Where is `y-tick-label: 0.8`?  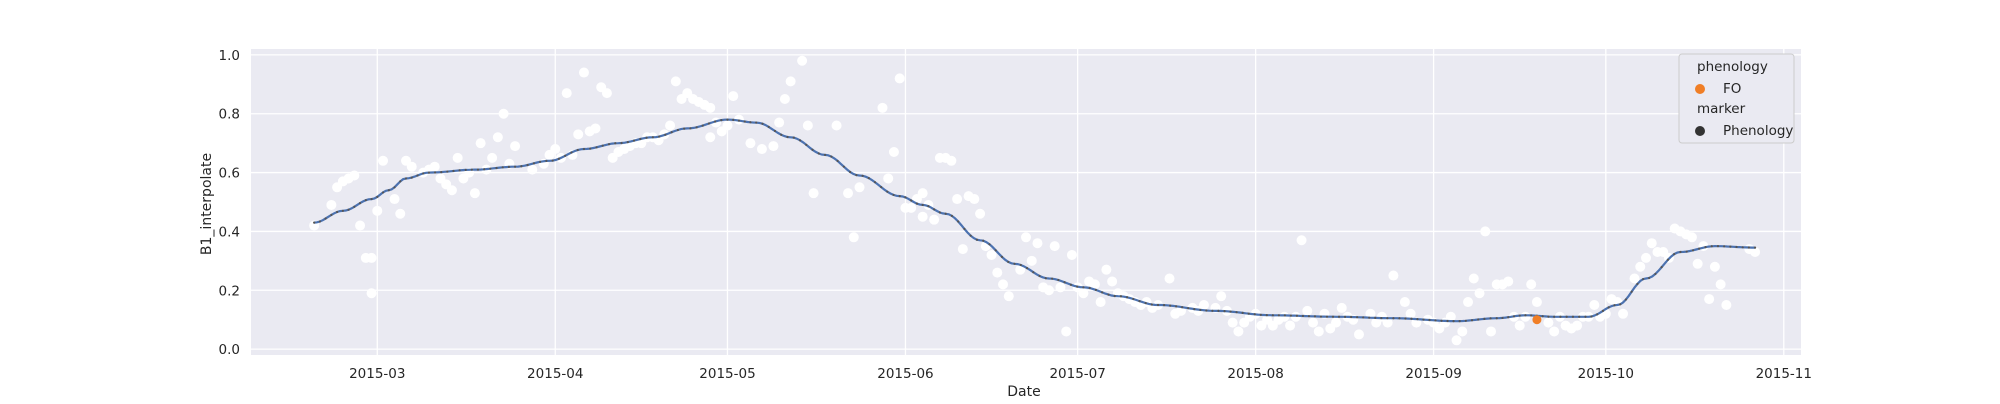
y-tick-label: 0.8 is located at coordinates (229, 115).